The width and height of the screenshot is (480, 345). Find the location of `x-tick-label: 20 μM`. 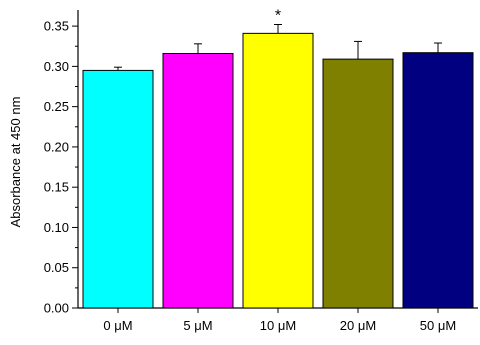

x-tick-label: 20 μM is located at coordinates (358, 325).